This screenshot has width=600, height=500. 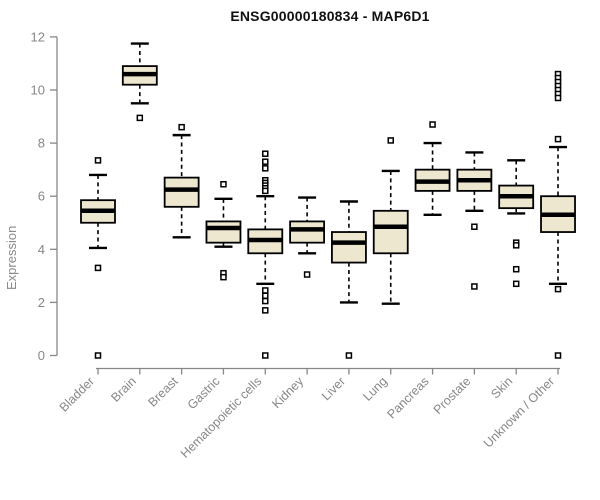 What do you see at coordinates (41, 302) in the screenshot?
I see `y-tick-label: 2` at bounding box center [41, 302].